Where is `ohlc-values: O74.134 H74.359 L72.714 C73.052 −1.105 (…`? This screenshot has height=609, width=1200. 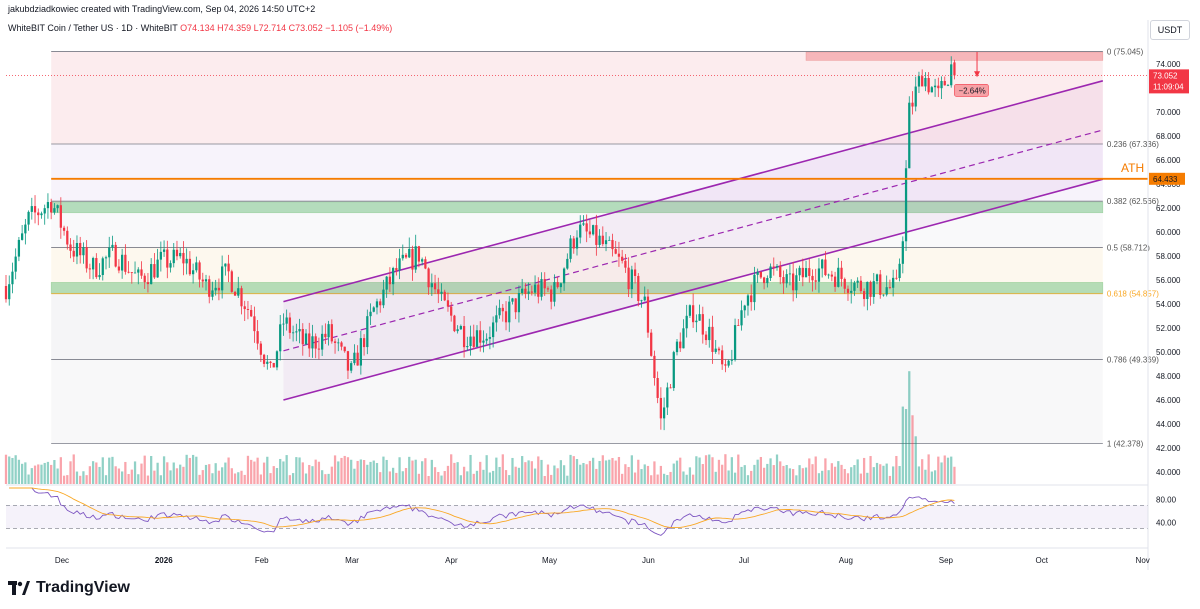 ohlc-values: O74.134 H74.359 L72.714 C73.052 −1.105 (… is located at coordinates (286, 28).